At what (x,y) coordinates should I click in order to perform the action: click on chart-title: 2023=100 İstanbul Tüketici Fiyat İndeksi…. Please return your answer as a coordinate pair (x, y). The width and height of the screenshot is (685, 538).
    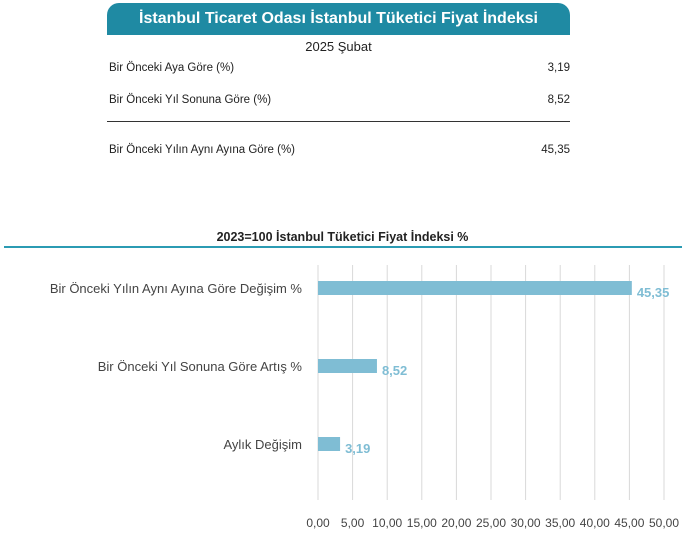
    Looking at the image, I should click on (342, 237).